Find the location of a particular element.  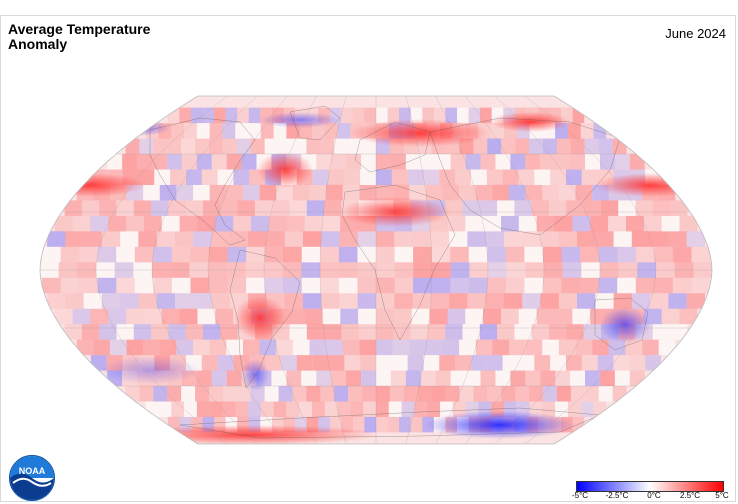

coast-australia is located at coordinates (621, 324).